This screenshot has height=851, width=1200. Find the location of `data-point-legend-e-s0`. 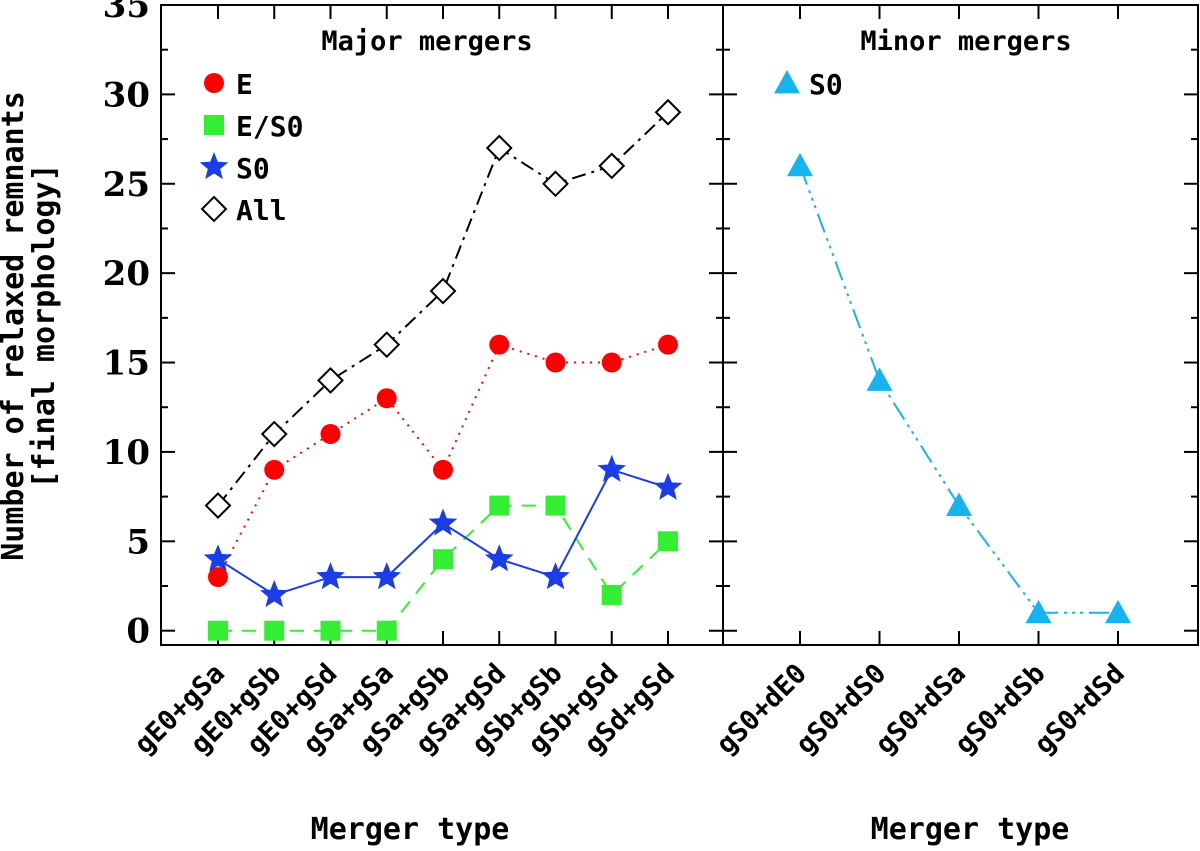

data-point-legend-e-s0 is located at coordinates (214, 125).